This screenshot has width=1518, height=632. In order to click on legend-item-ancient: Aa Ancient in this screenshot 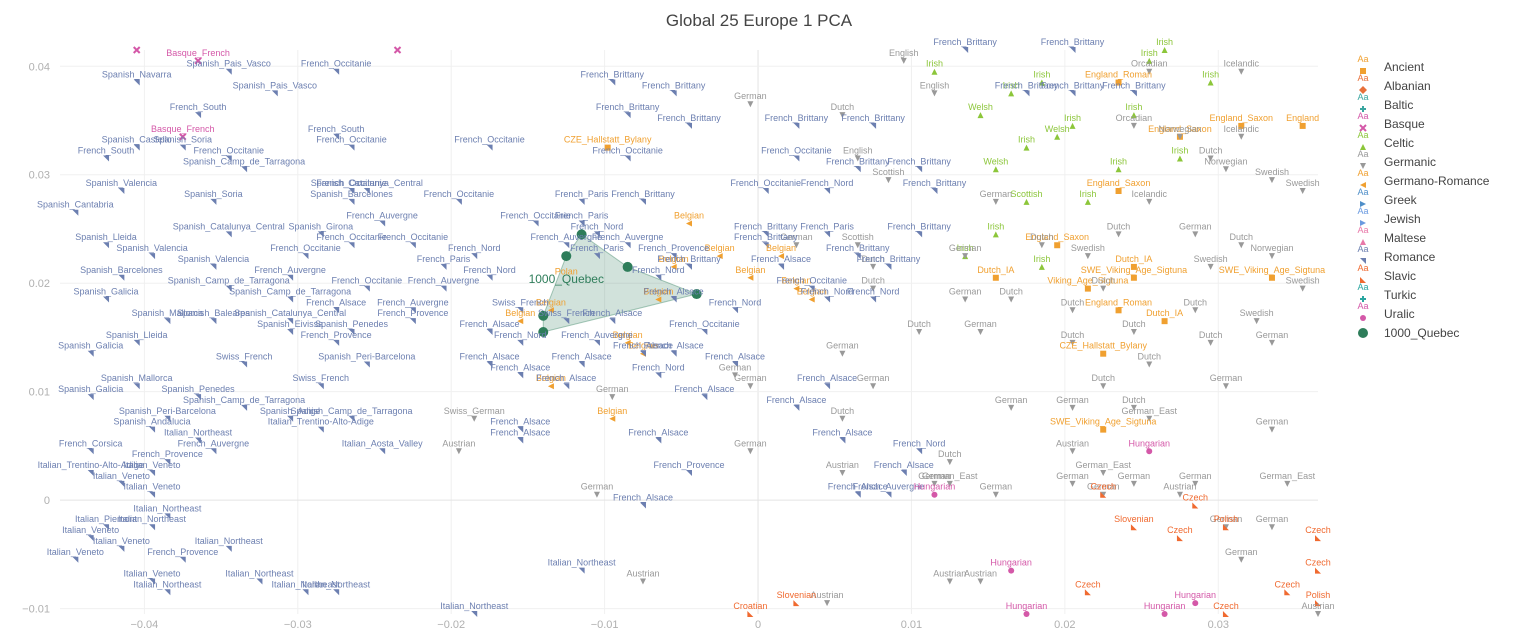, I will do `click(1391, 64)`.